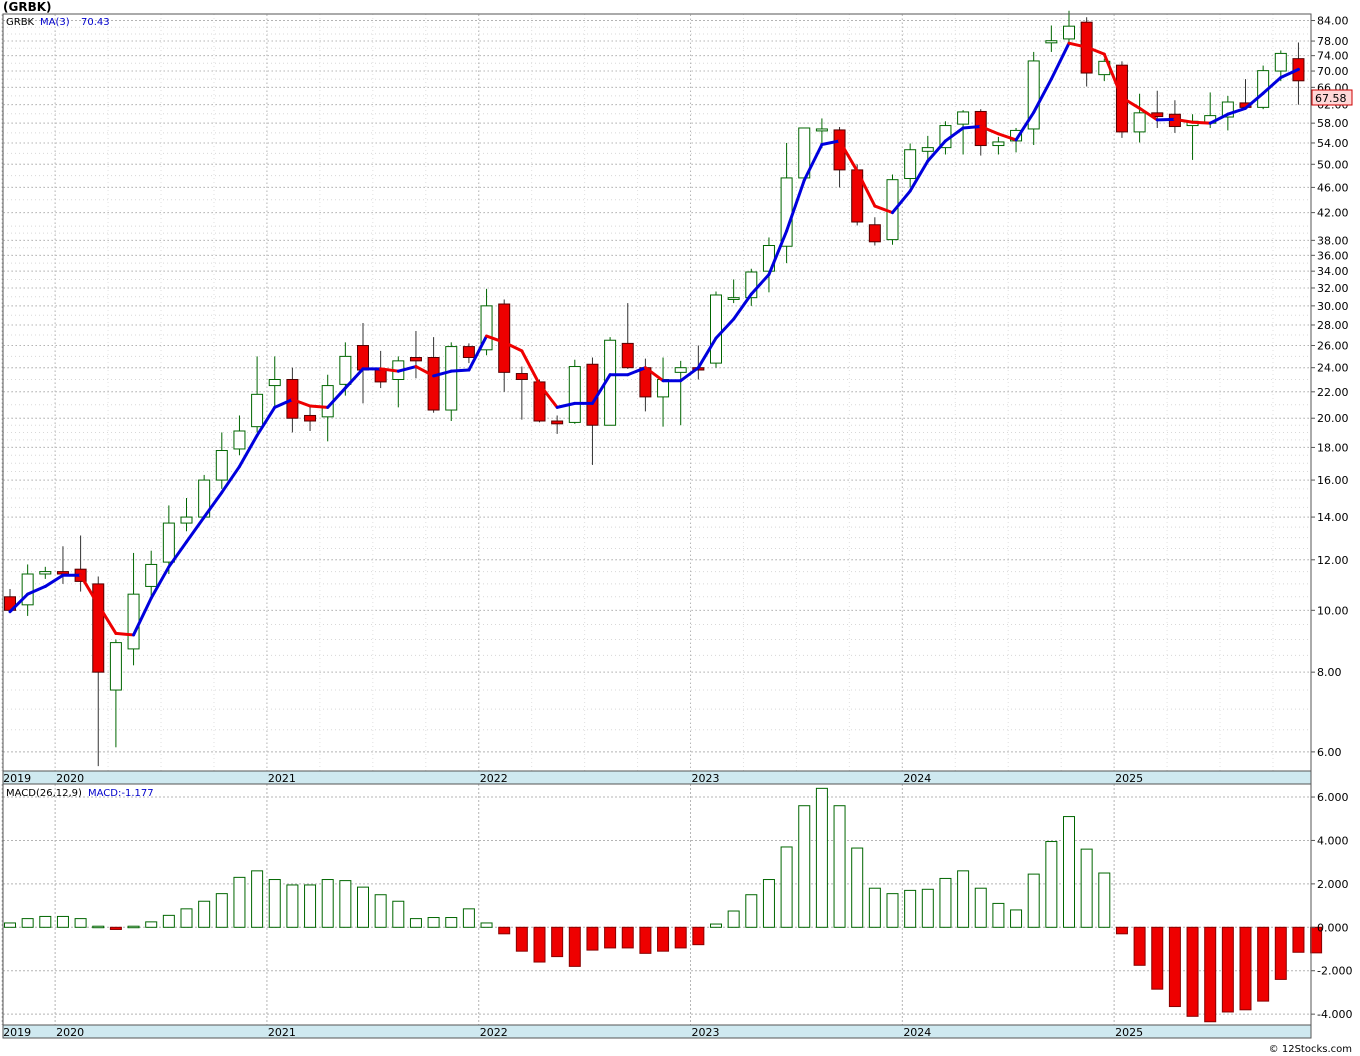 This screenshot has width=1360, height=1056. What do you see at coordinates (17, 778) in the screenshot?
I see `year-label: 2019` at bounding box center [17, 778].